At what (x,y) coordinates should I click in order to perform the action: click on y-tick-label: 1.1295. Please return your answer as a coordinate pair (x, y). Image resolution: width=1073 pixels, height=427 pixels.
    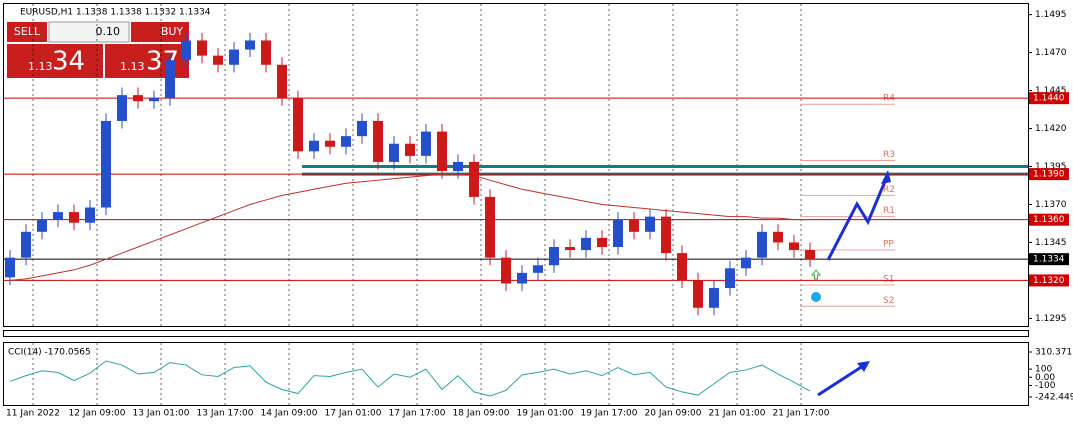
    Looking at the image, I should click on (1051, 319).